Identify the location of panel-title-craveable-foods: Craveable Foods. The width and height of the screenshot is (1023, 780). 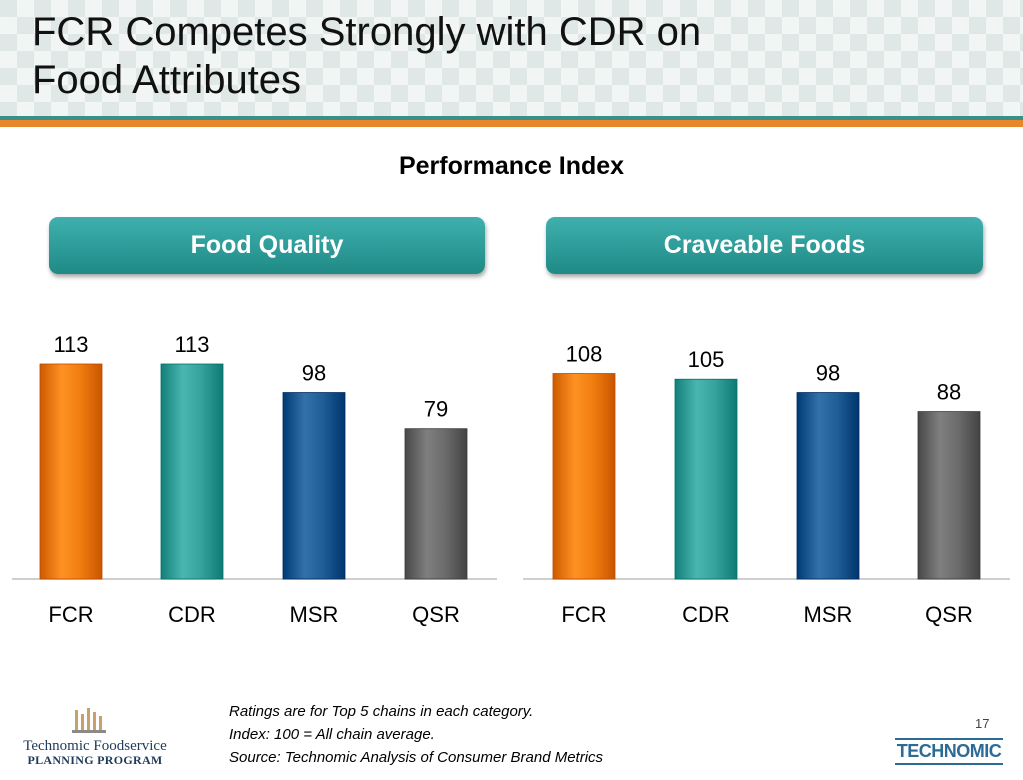
(764, 245).